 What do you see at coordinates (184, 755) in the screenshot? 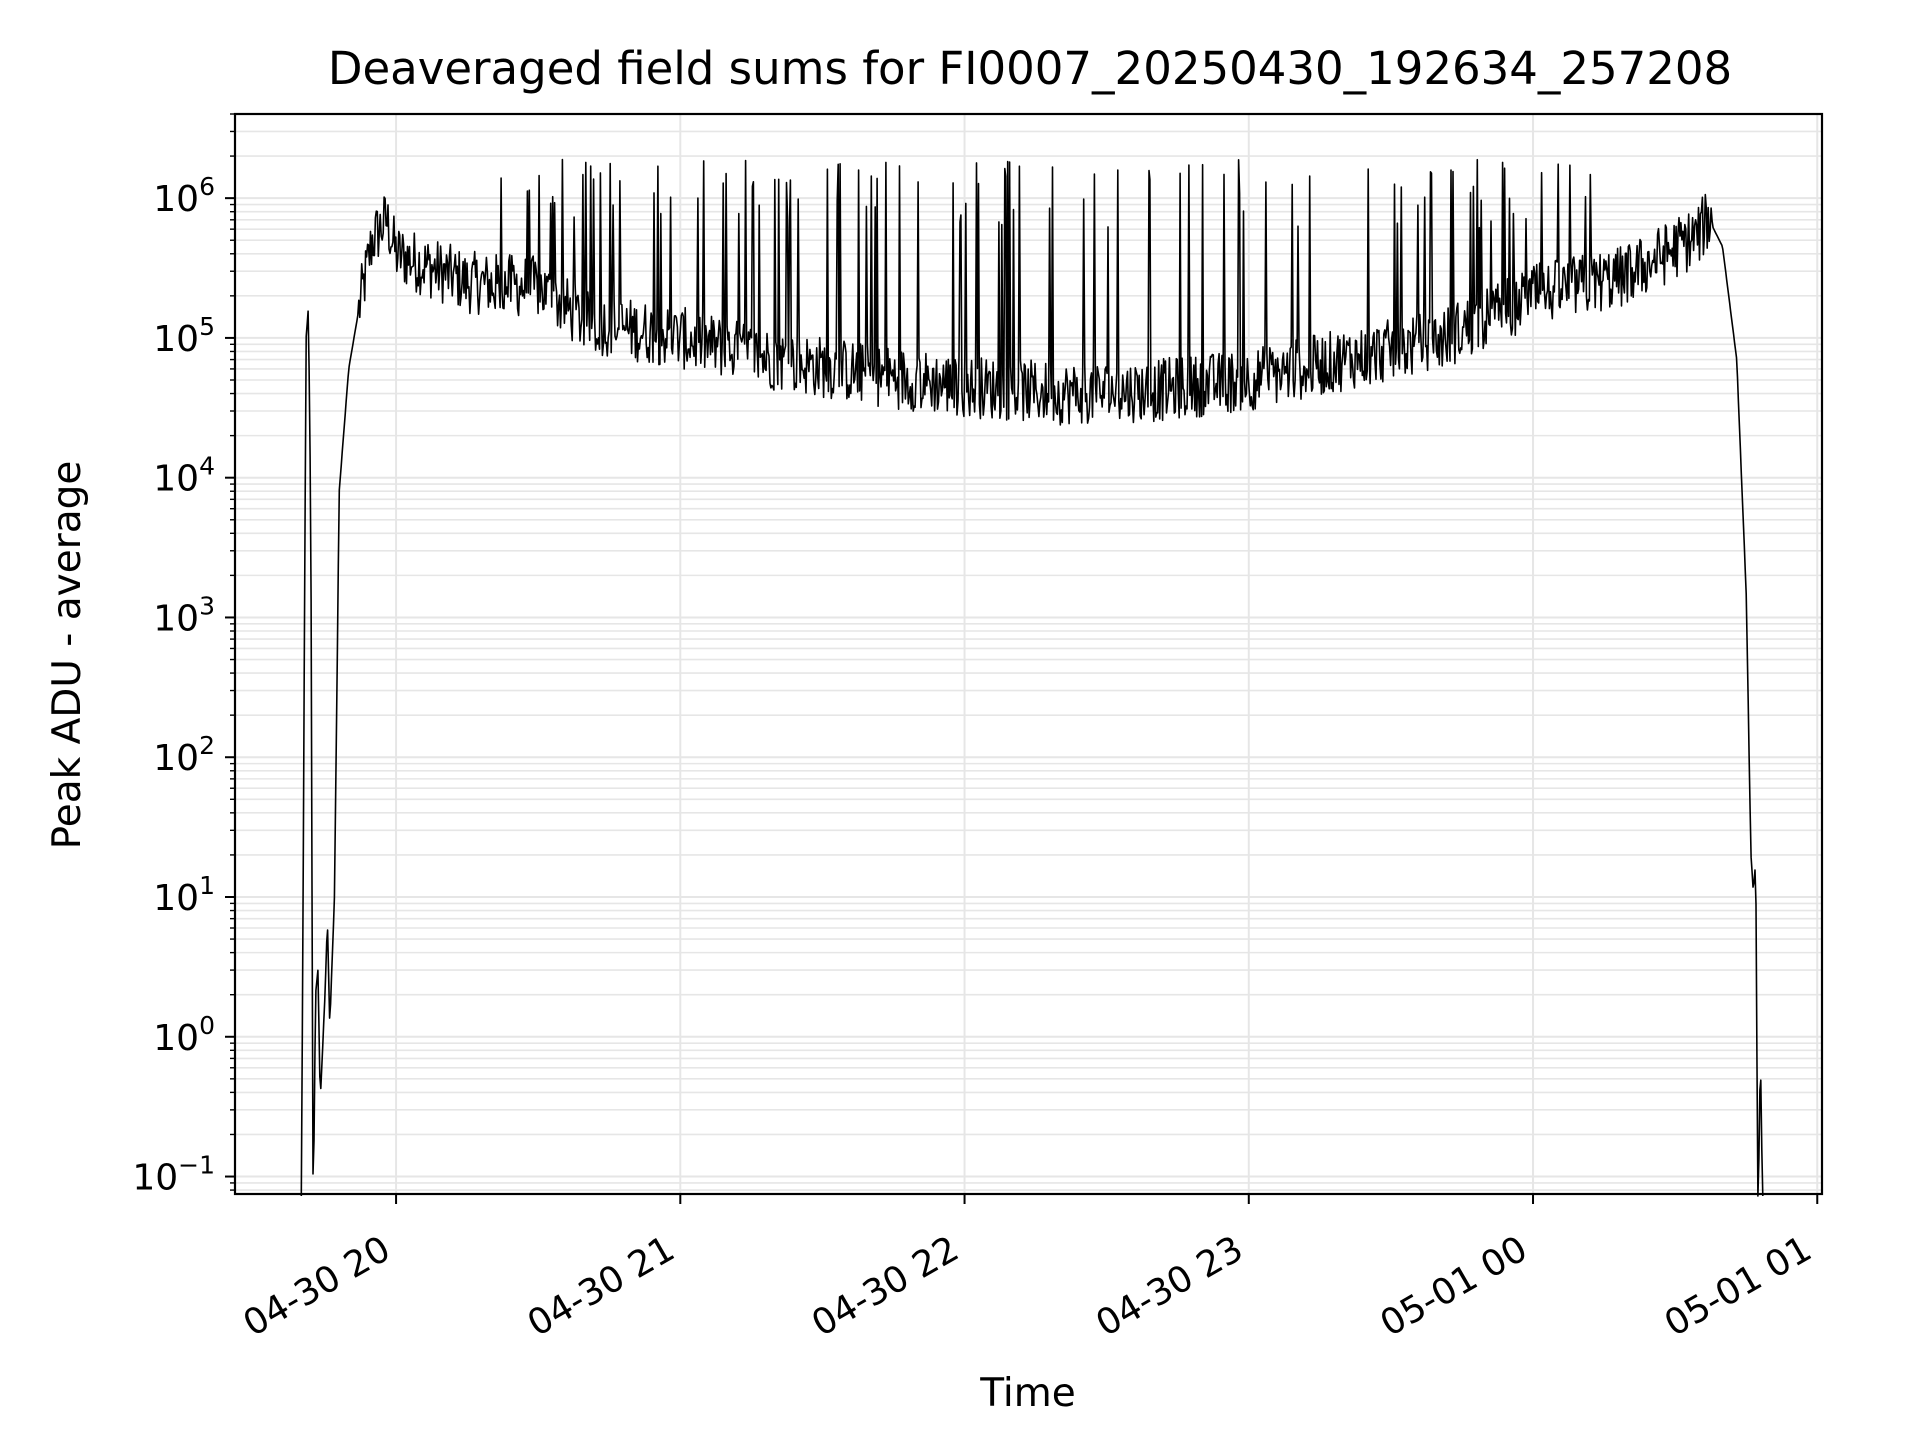
I see `y-tick-label: 10²` at bounding box center [184, 755].